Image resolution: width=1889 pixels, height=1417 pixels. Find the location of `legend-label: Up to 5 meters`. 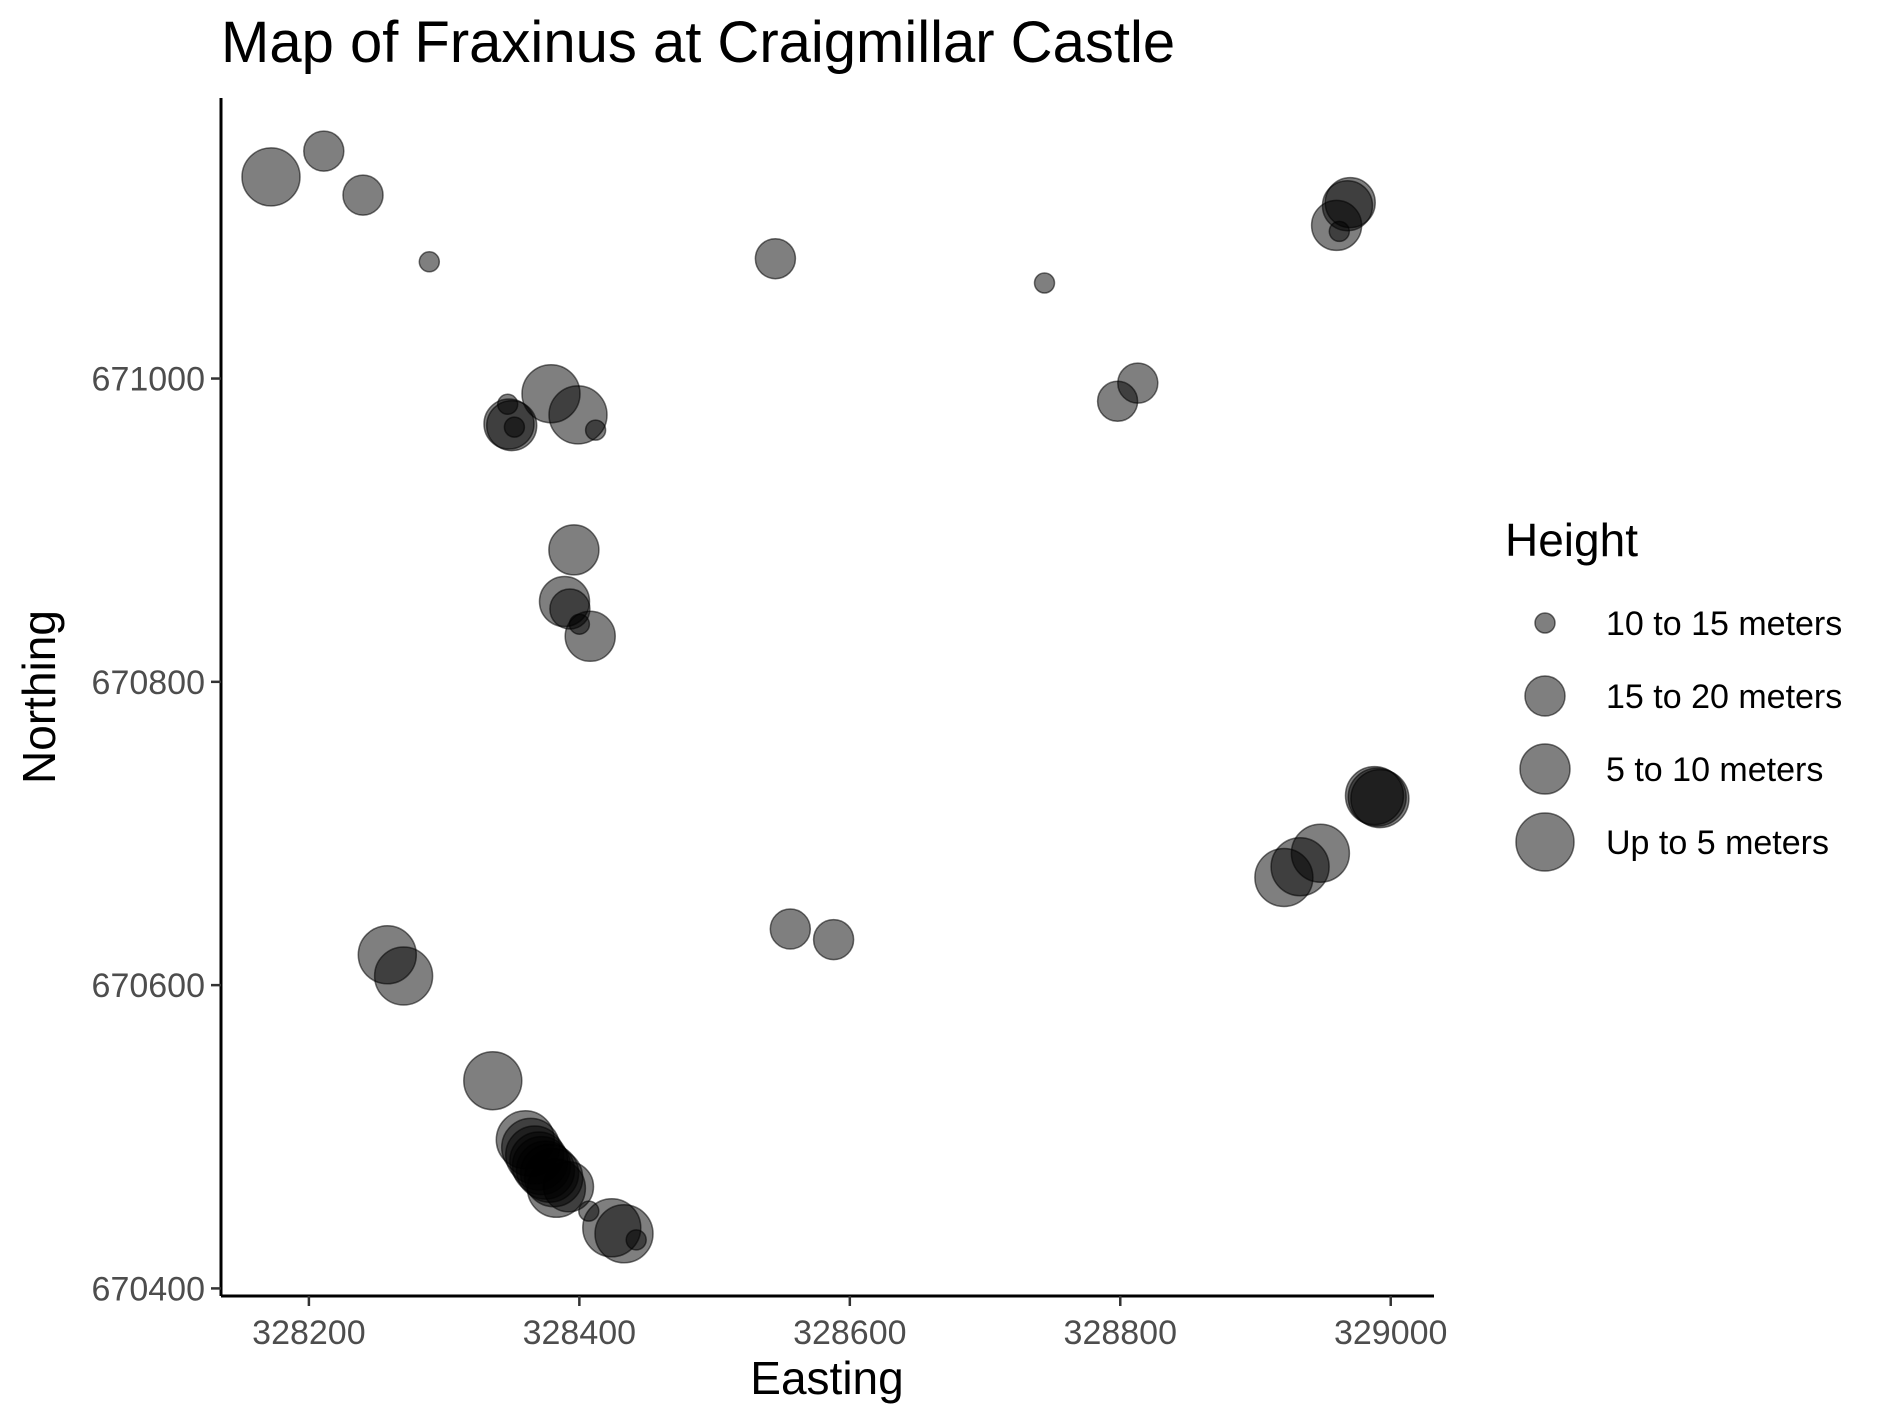

legend-label: Up to 5 meters is located at coordinates (1717, 843).